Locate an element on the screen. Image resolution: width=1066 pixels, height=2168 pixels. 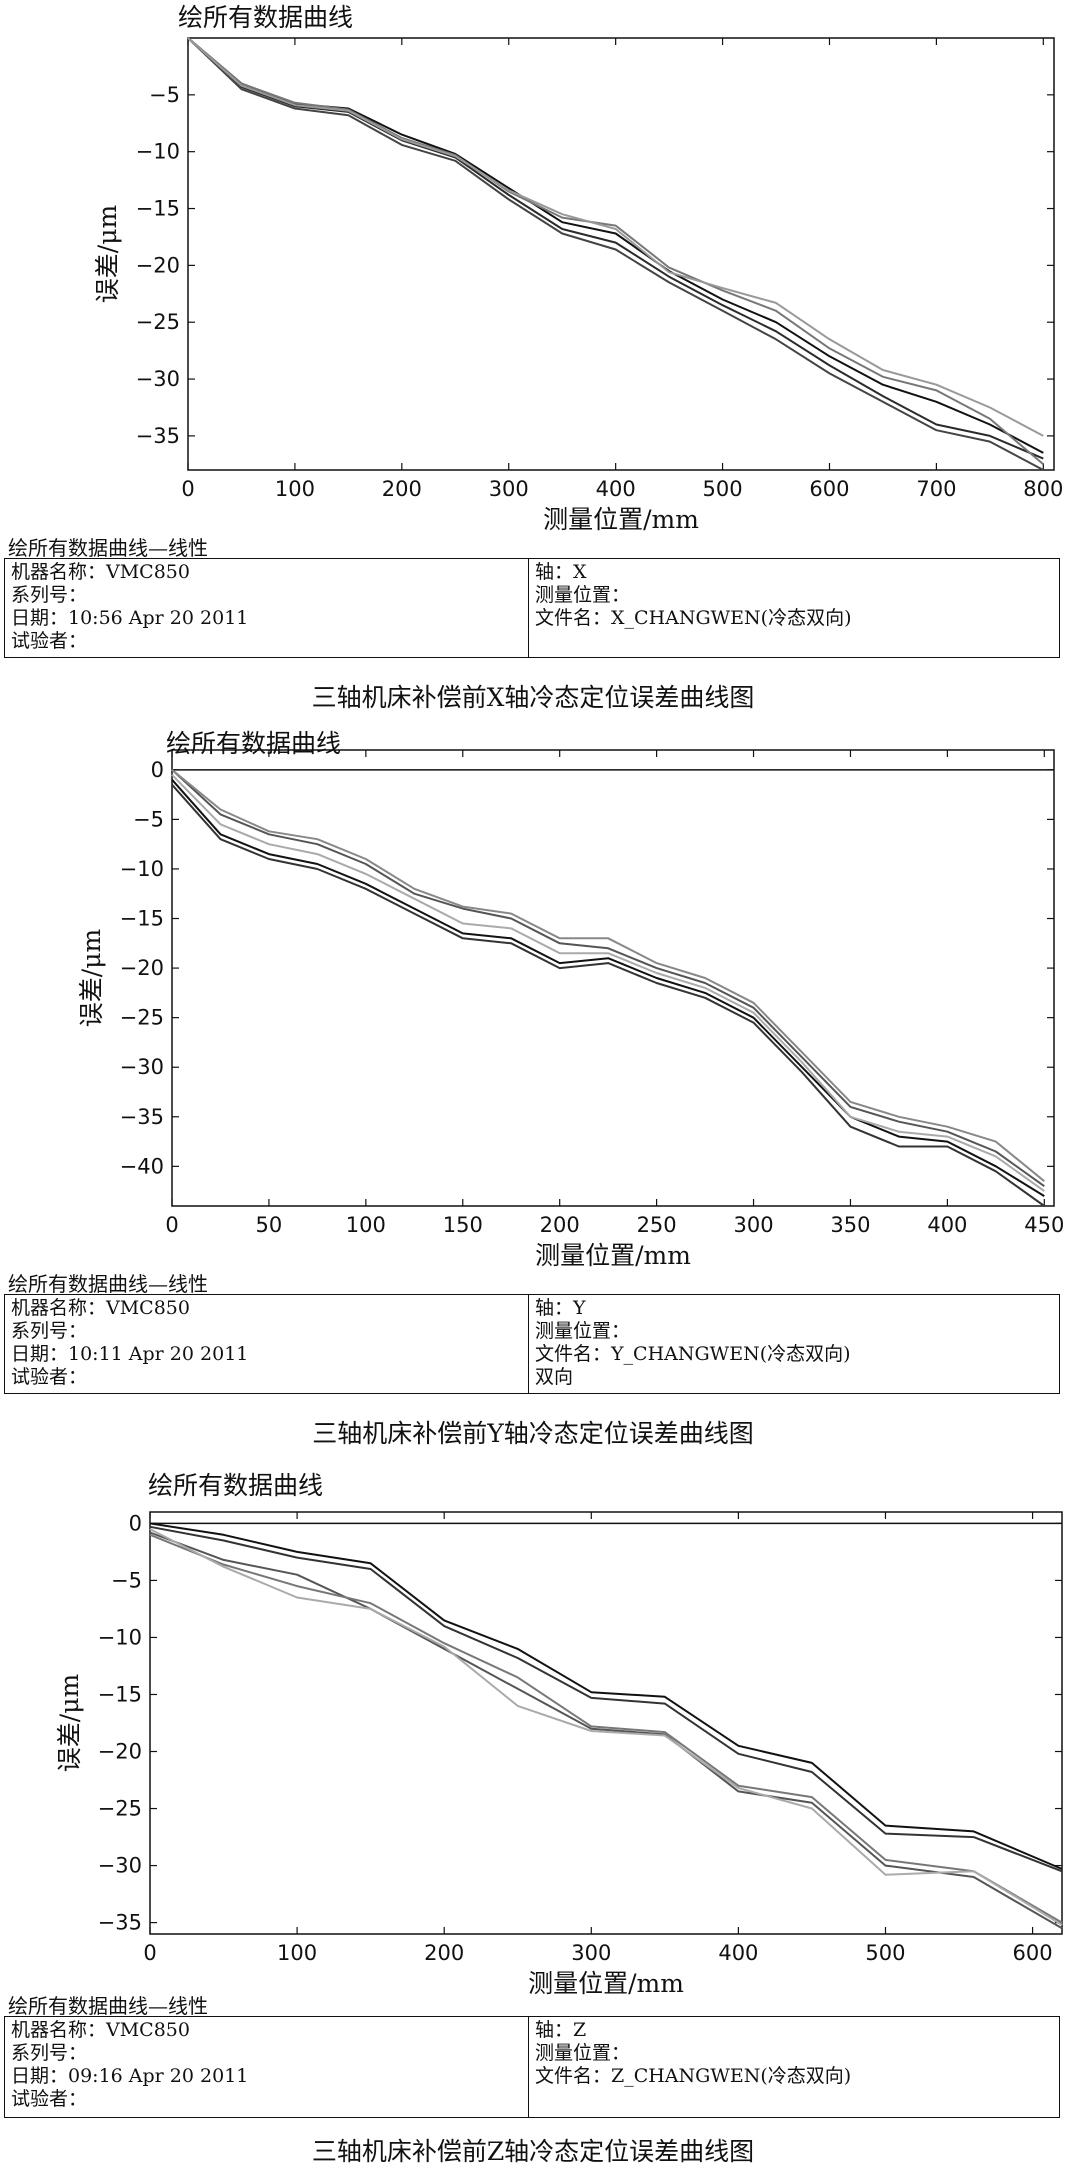
x-tick-label: 250 is located at coordinates (657, 1225).